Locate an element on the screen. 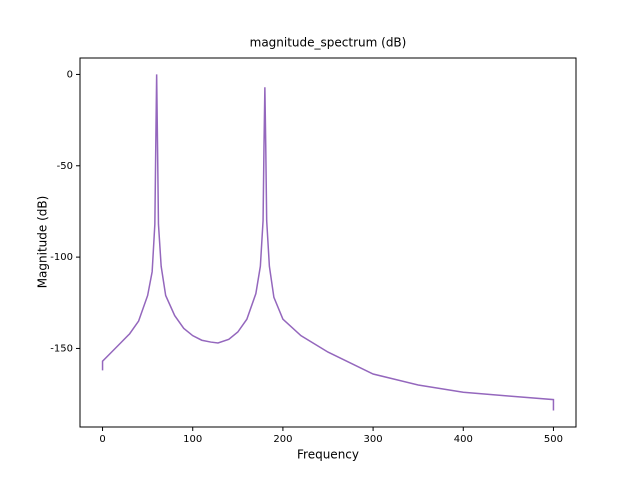  x-tick-label: 200 is located at coordinates (282, 439).